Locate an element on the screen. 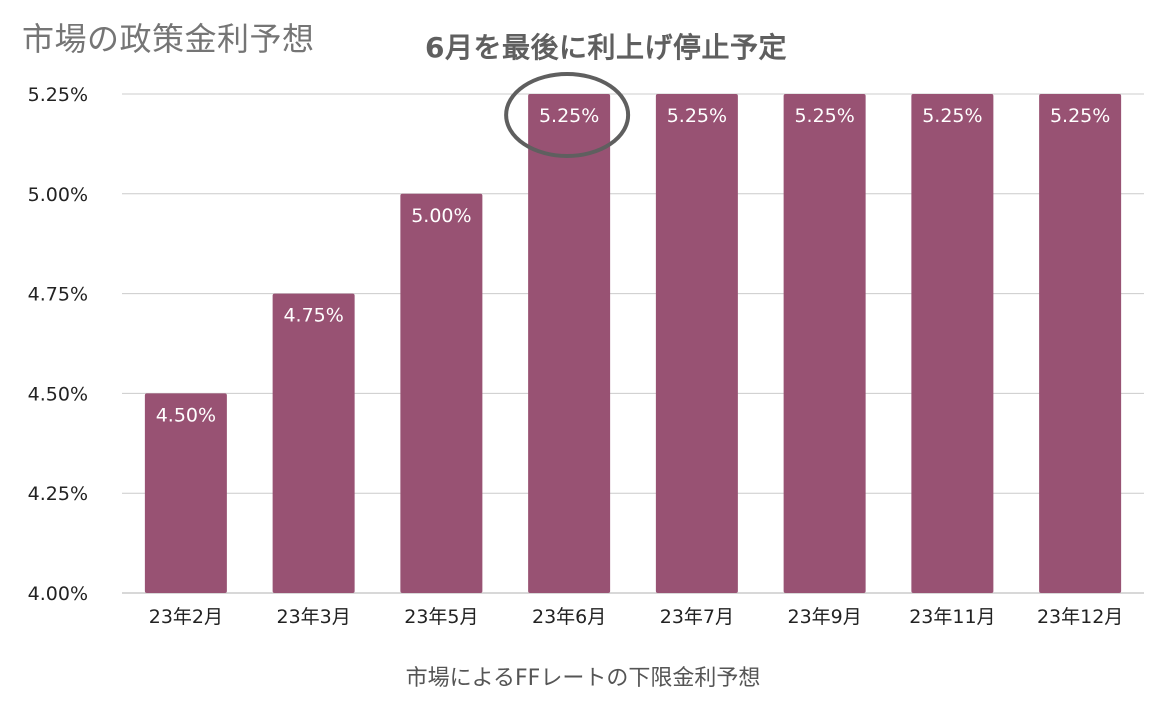  data-label: 4.50% is located at coordinates (186, 415).